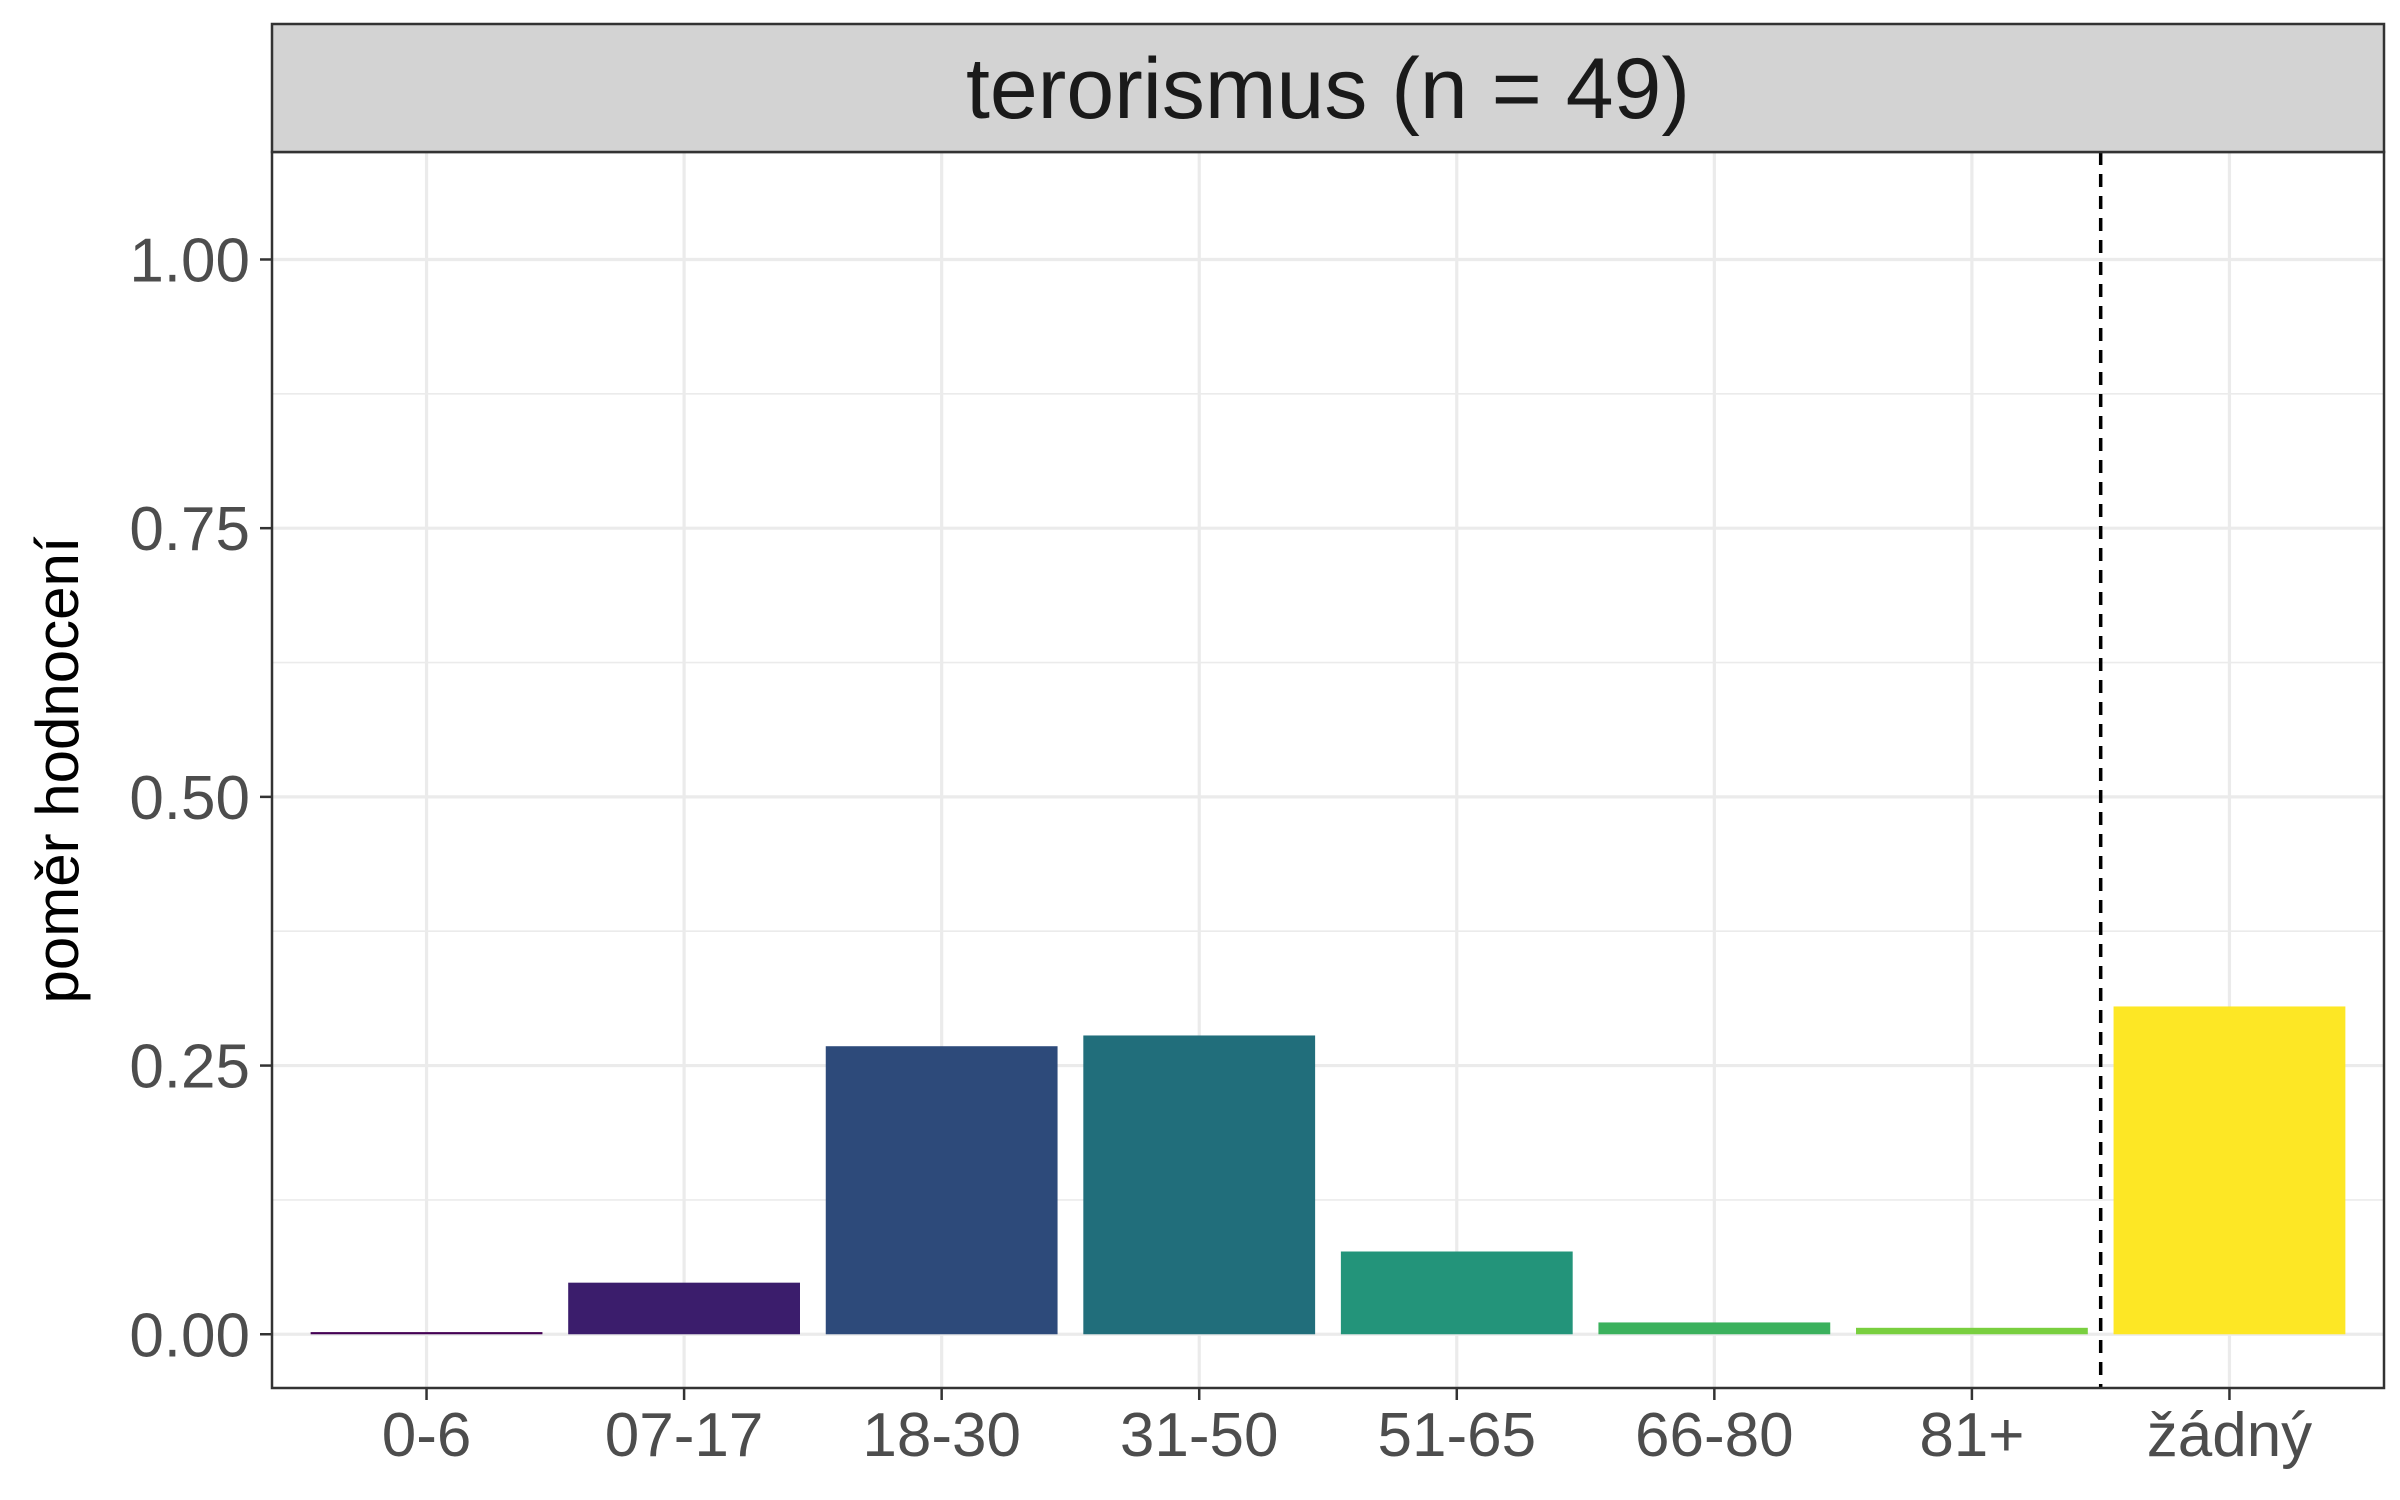 The height and width of the screenshot is (1500, 2400). What do you see at coordinates (2229, 1435) in the screenshot?
I see `x-tick-label: žádný` at bounding box center [2229, 1435].